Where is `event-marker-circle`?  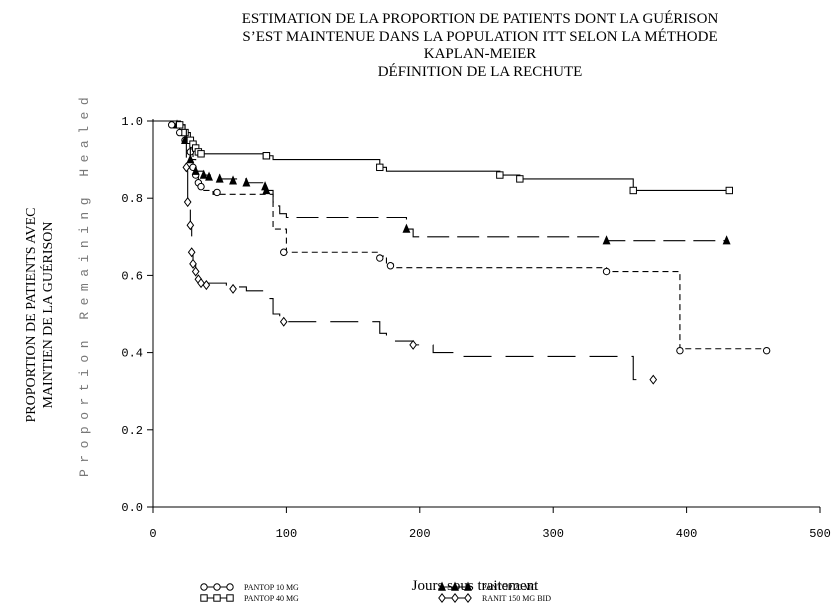
event-marker-circle is located at coordinates (201, 186).